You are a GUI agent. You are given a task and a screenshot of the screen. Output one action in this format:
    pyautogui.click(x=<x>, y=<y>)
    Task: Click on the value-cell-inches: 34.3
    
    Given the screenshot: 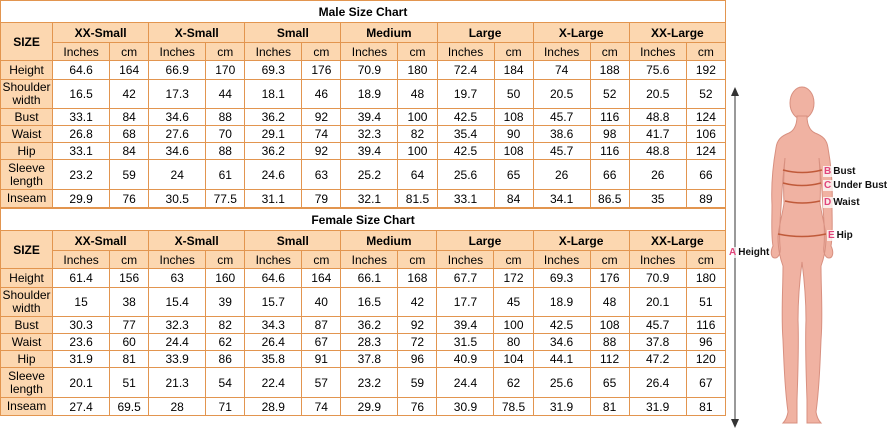 What is the action you would take?
    pyautogui.click(x=273, y=325)
    